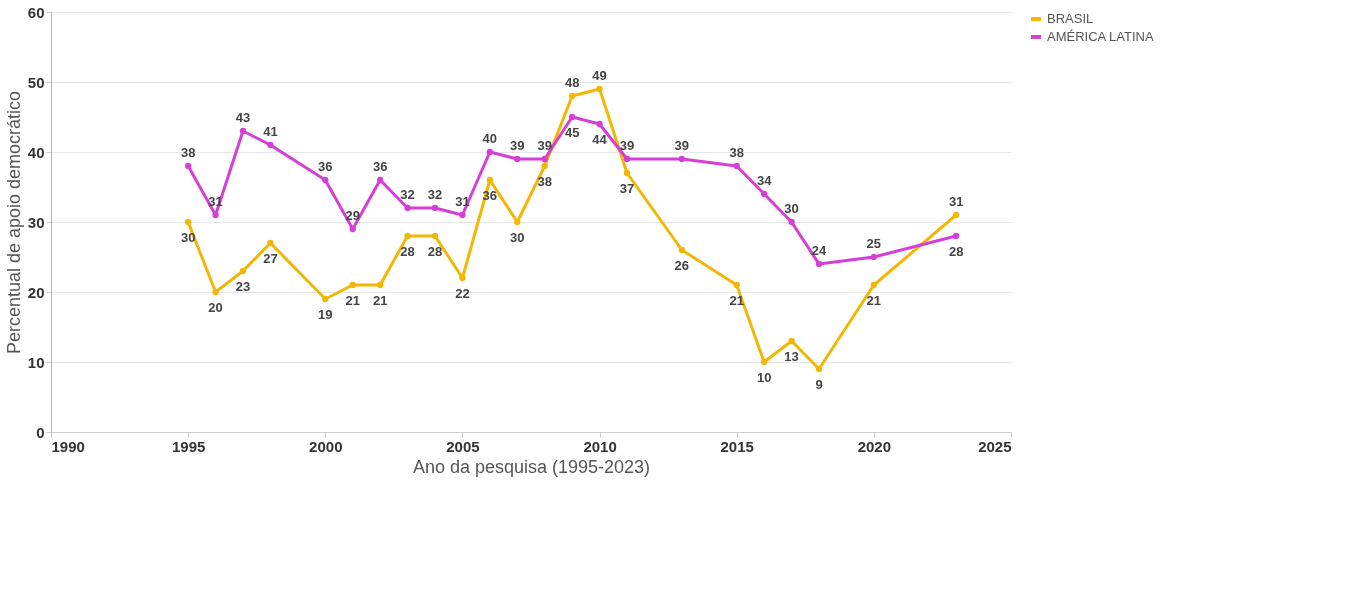 This screenshot has height=589, width=1358. What do you see at coordinates (326, 446) in the screenshot?
I see `x-tick-label: 2000` at bounding box center [326, 446].